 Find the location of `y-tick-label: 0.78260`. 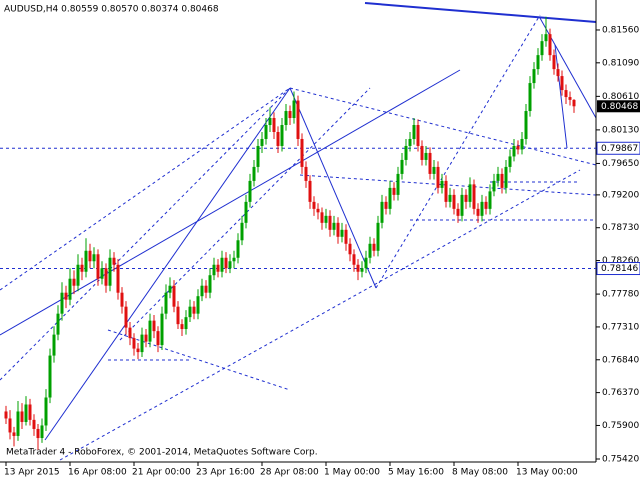

y-tick-label: 0.78260 is located at coordinates (620, 261).